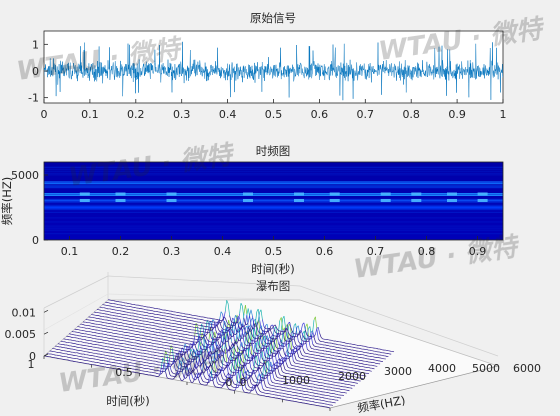  I want to click on x-tick-label: 2000, so click(352, 376).